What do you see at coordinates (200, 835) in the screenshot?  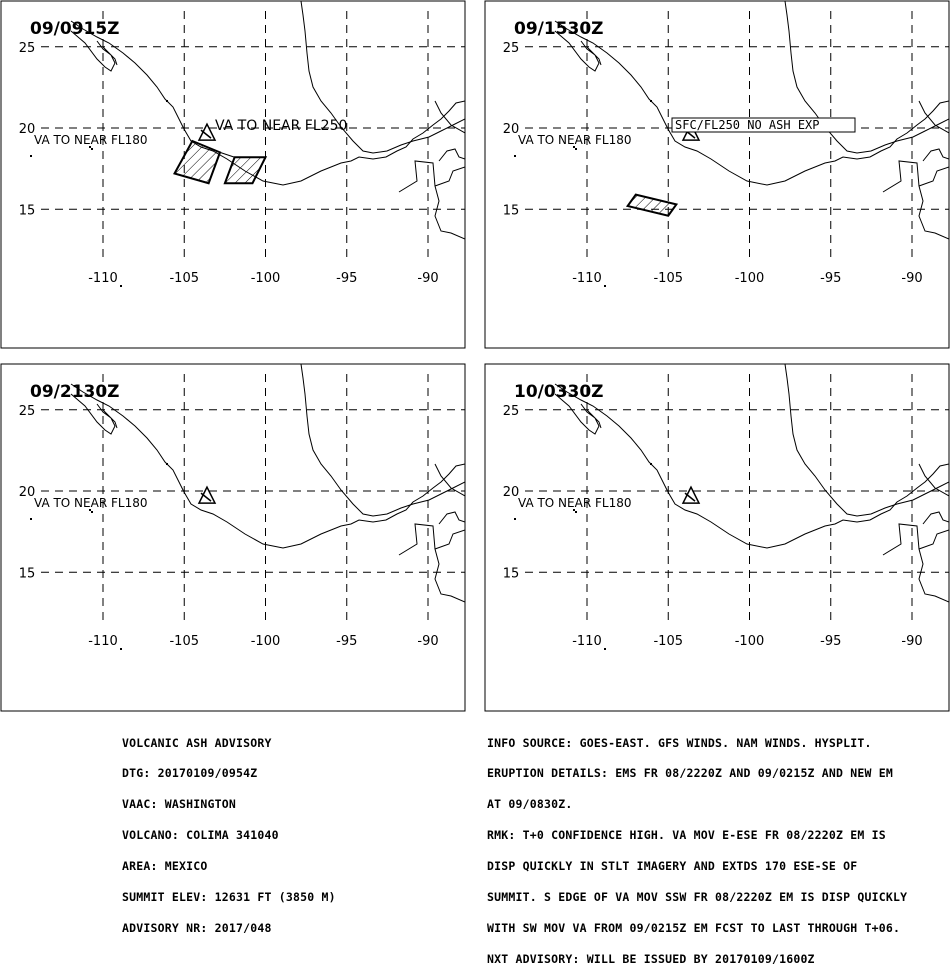 I see `advisory-line: VOLCANO: COLIMA 341040` at bounding box center [200, 835].